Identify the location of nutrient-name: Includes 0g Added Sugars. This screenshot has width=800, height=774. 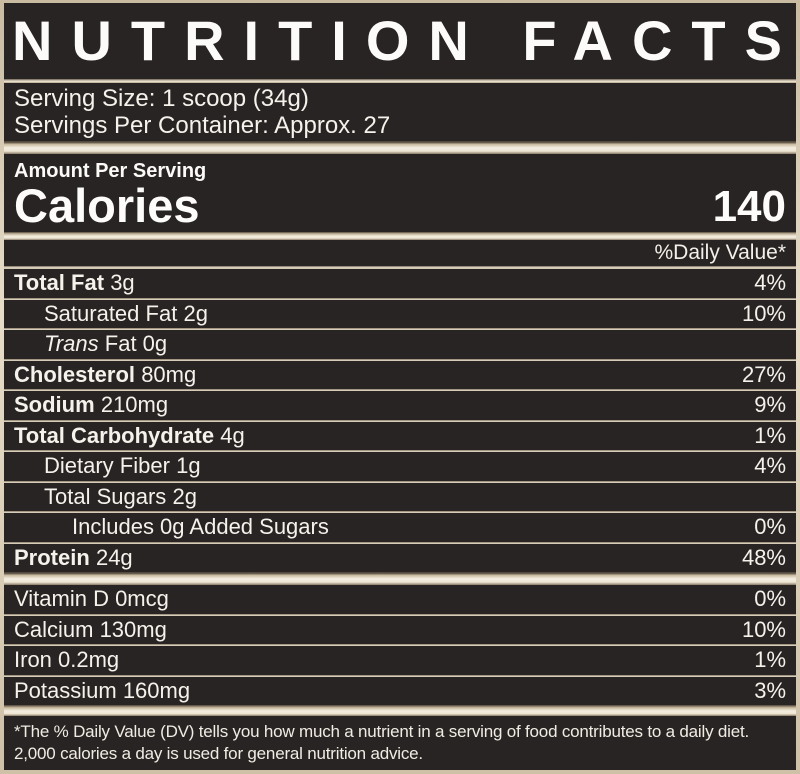
(200, 527).